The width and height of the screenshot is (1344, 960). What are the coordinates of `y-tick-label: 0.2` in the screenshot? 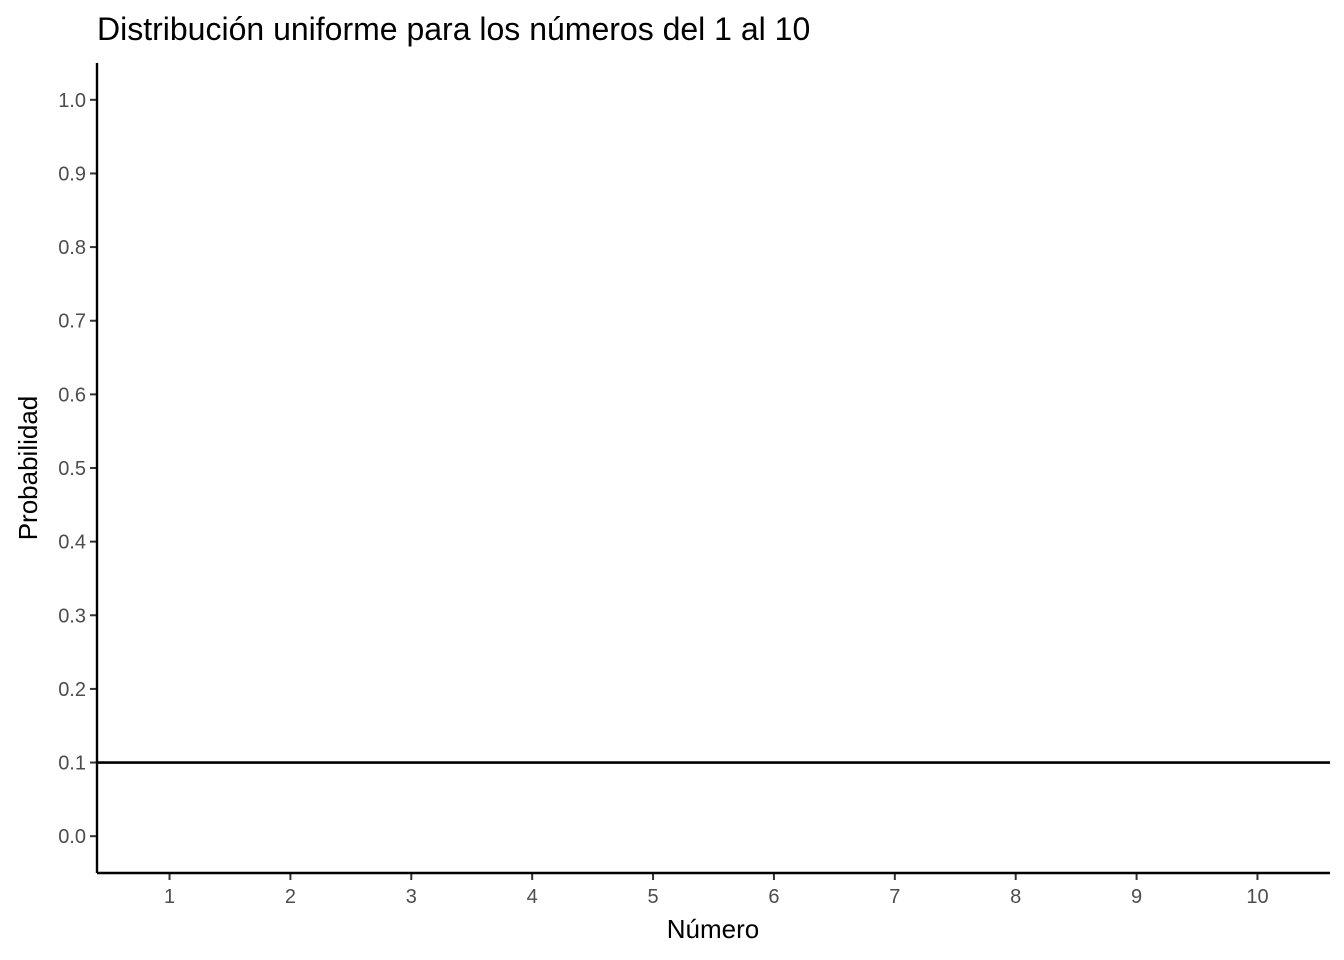 It's located at (72, 690).